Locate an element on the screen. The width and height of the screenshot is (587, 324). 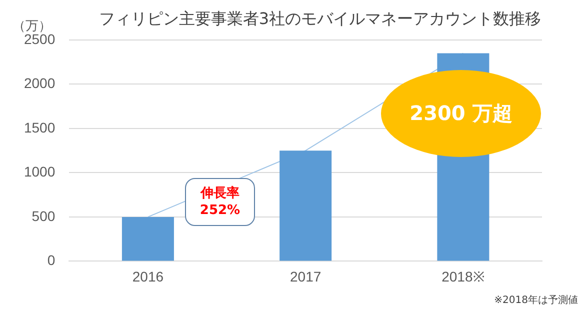
x-tick-label: 2018※ is located at coordinates (463, 276).